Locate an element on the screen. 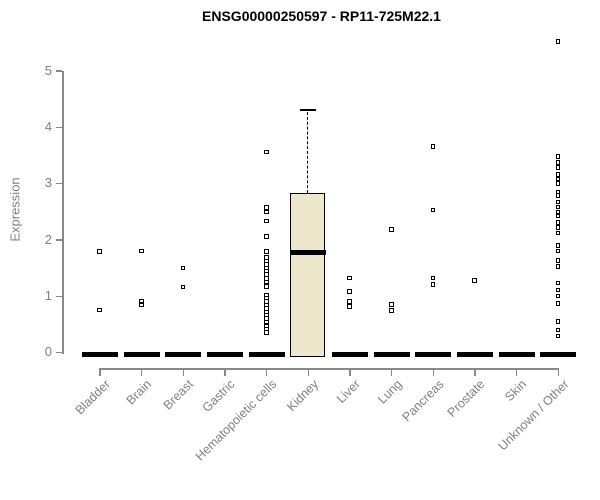  x-category-label: Hematopoietic cells is located at coordinates (236, 420).